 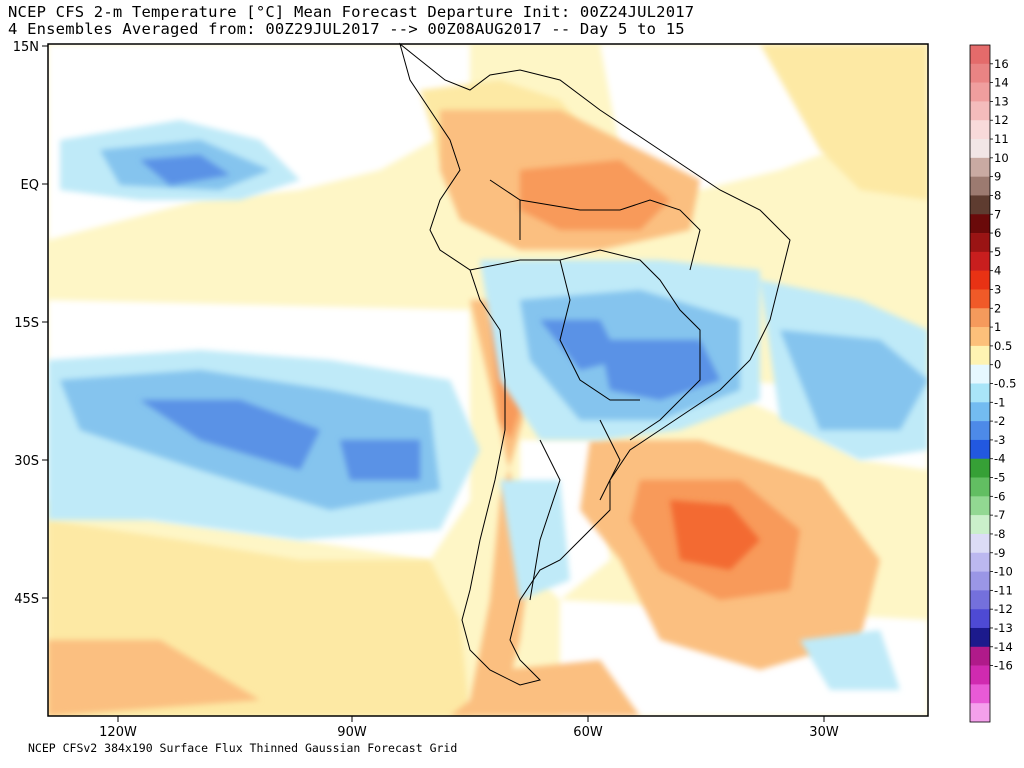 I want to click on colorbar-label: -4, so click(x=999, y=459).